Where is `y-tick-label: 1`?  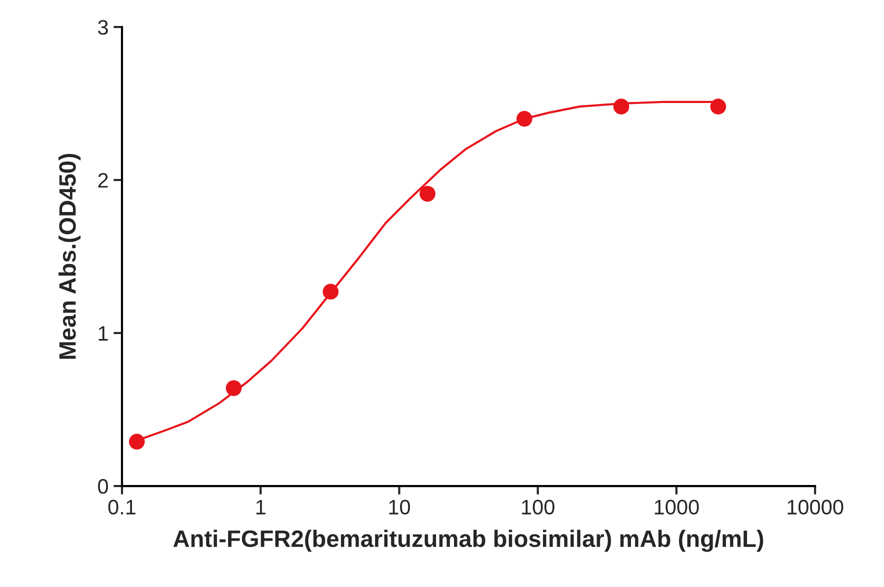 y-tick-label: 1 is located at coordinates (103, 333).